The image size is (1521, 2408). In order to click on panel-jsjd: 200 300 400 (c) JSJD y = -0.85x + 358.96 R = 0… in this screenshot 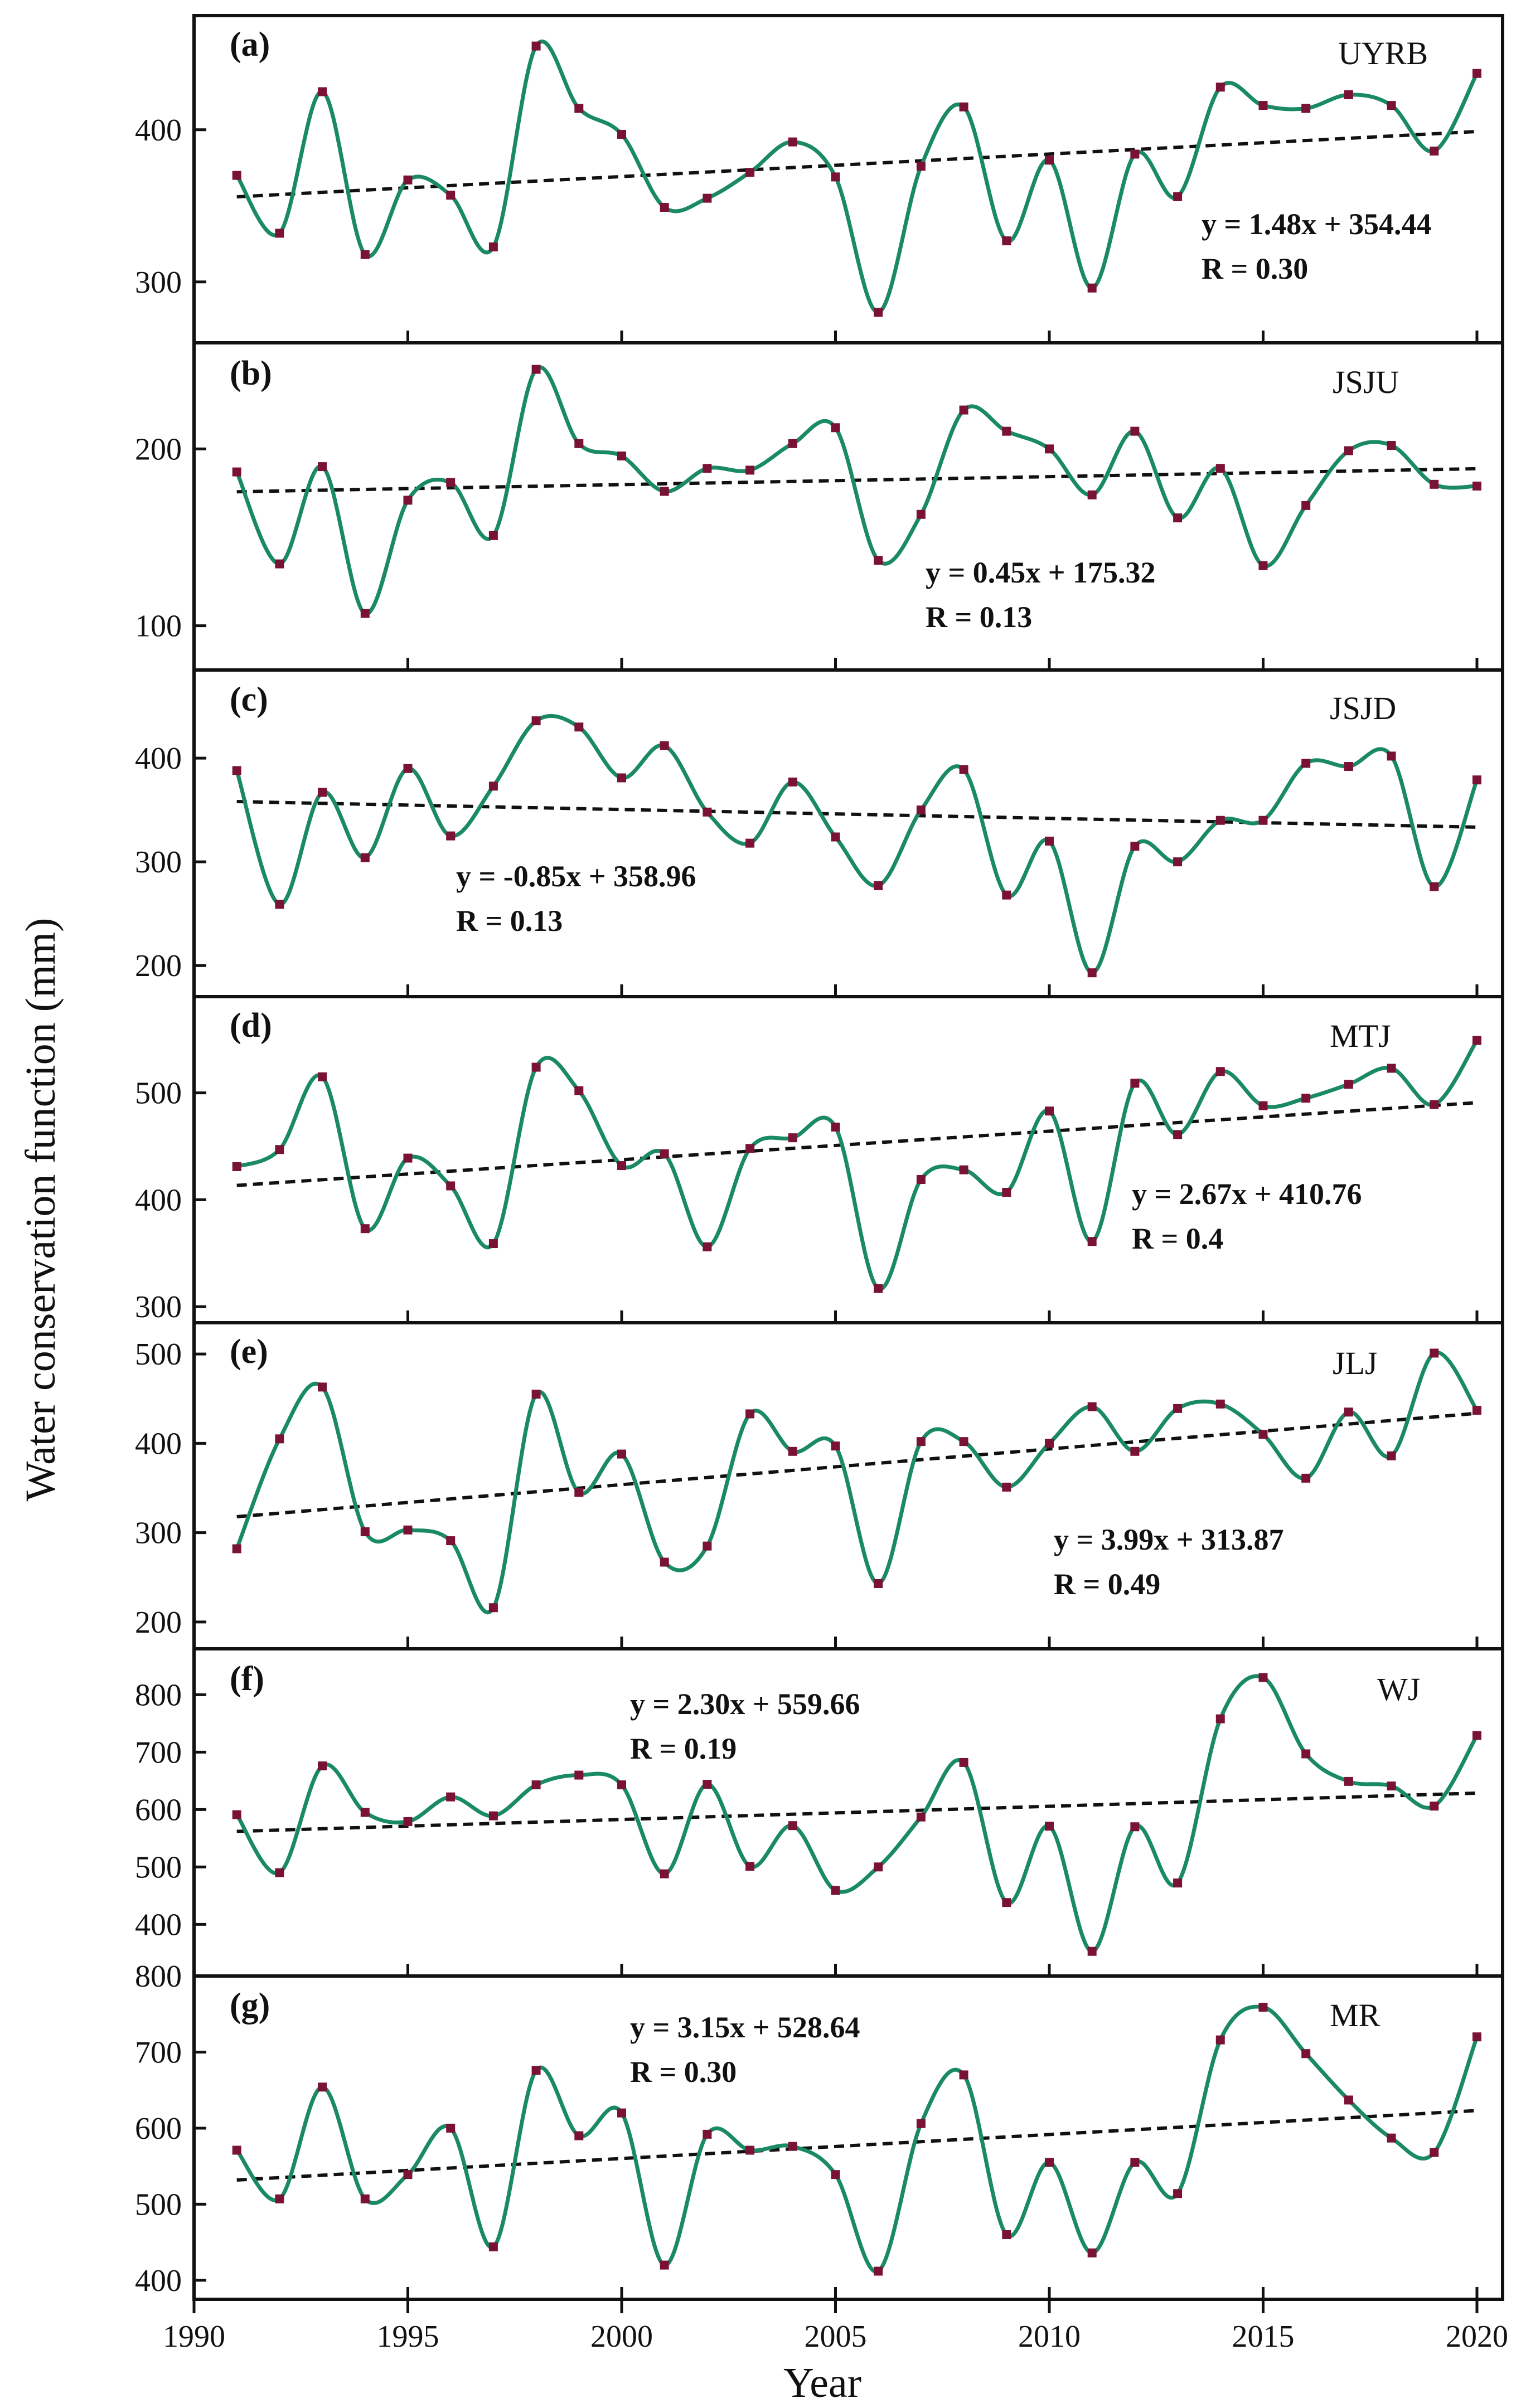, I will do `click(819, 833)`.